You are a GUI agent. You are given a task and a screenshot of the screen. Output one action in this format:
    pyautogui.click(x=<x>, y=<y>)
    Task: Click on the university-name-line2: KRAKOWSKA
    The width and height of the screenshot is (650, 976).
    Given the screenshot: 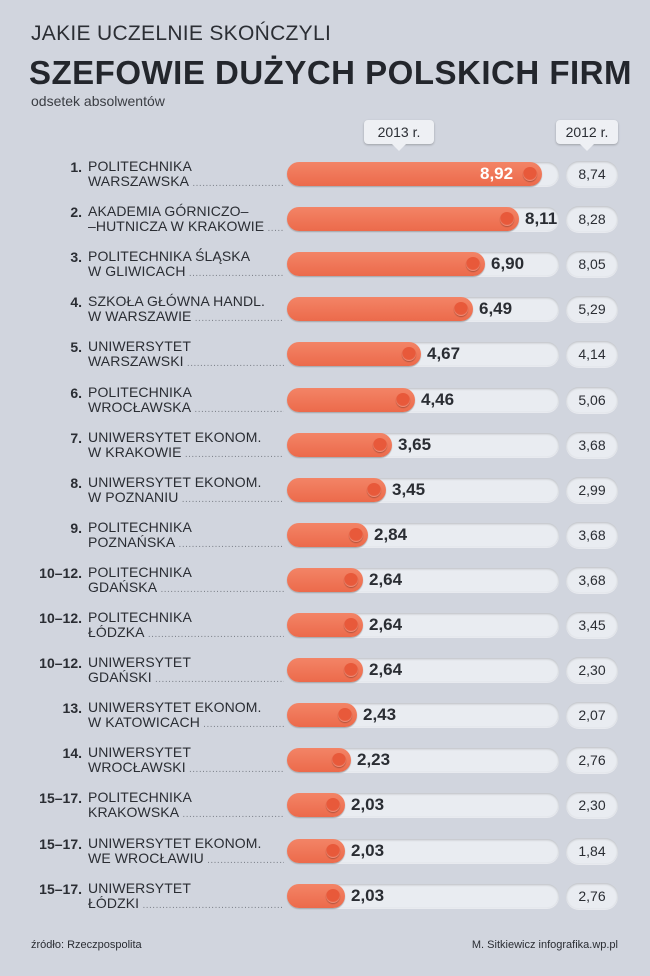 What is the action you would take?
    pyautogui.click(x=186, y=813)
    